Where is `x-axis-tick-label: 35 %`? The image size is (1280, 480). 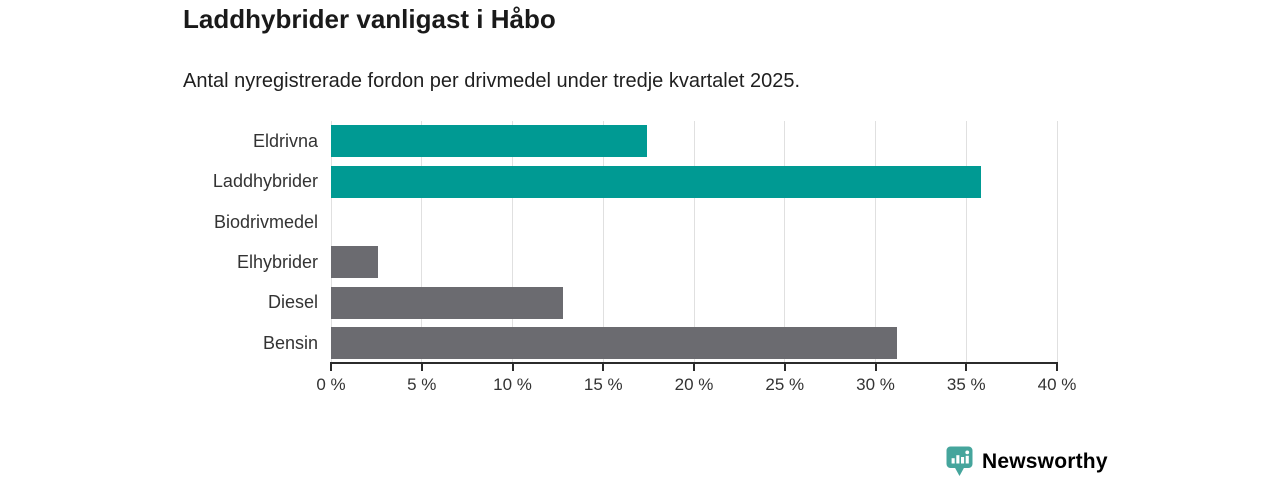
x-axis-tick-label: 35 % is located at coordinates (966, 384).